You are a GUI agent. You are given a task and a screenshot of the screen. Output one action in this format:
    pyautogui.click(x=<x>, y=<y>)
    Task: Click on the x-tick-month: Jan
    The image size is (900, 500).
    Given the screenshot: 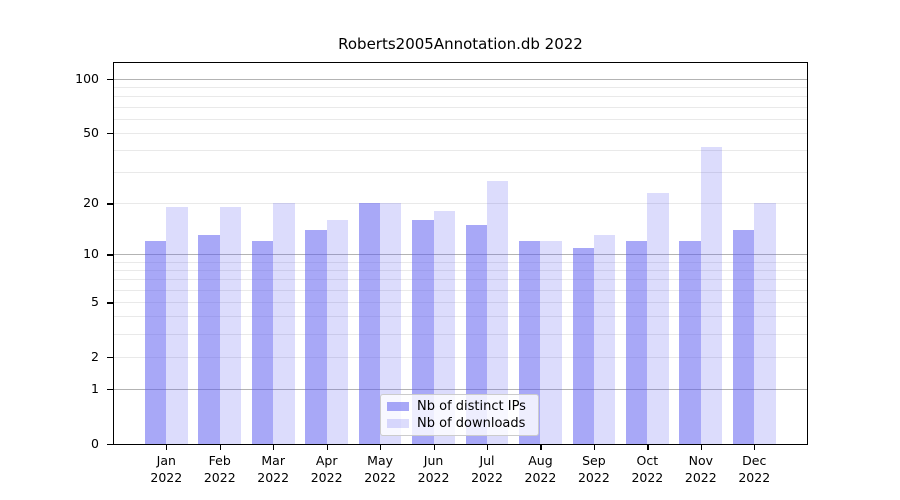 What is the action you would take?
    pyautogui.click(x=166, y=460)
    